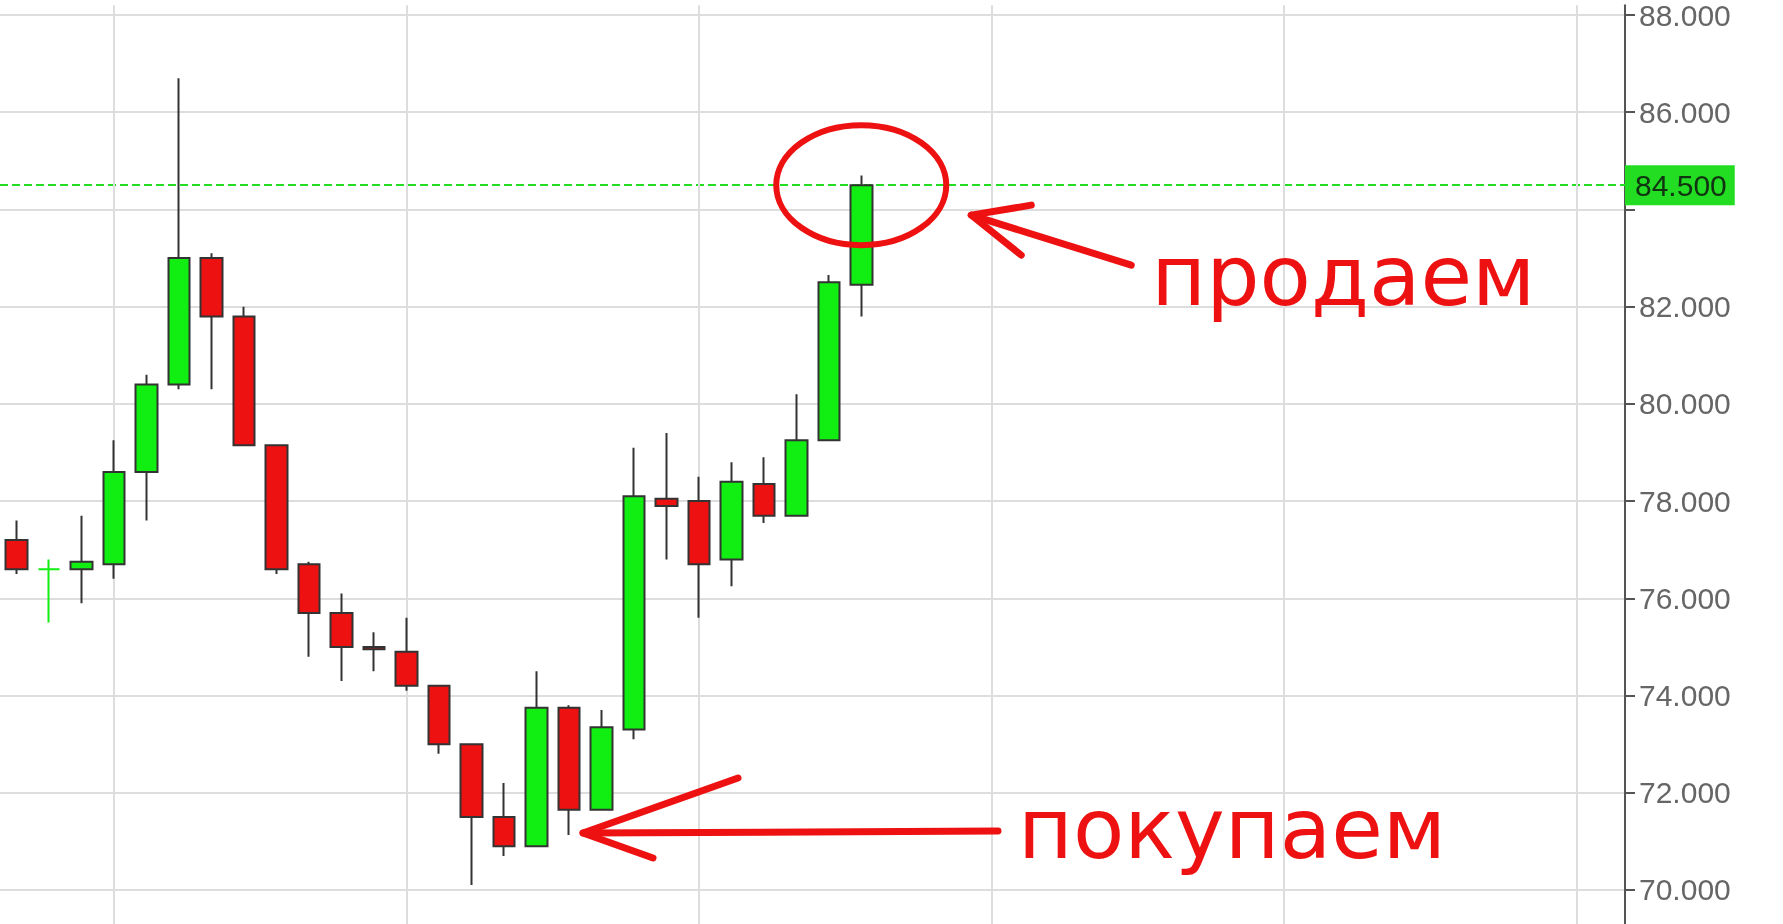  Describe the element at coordinates (1232, 829) in the screenshot. I see `annotation: покупаем` at that location.